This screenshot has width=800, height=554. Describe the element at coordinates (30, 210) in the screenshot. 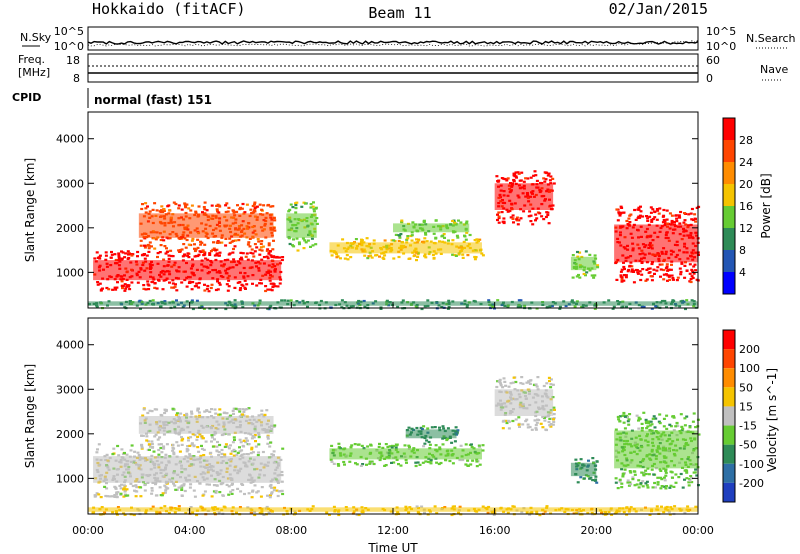

I see `power-ylabel: Slant Range [km]` at that location.